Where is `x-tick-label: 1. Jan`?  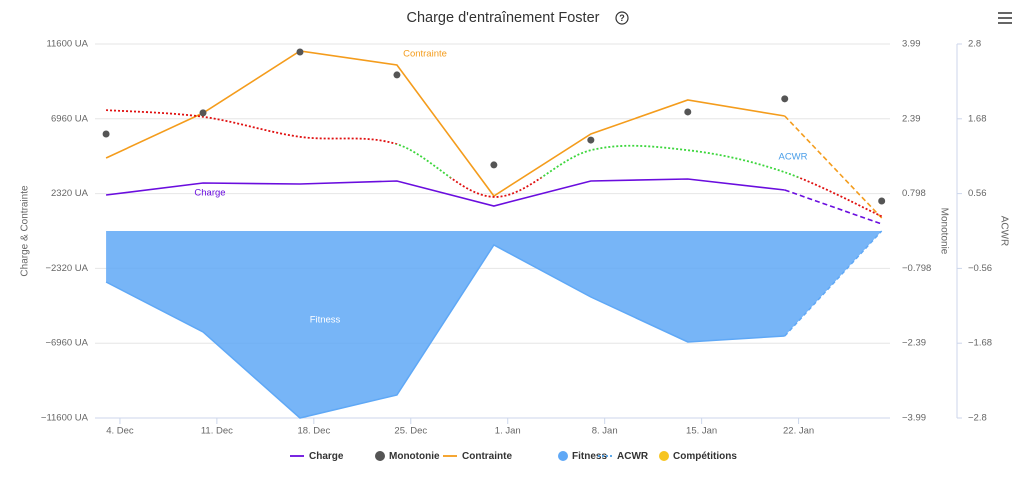
x-tick-label: 1. Jan is located at coordinates (508, 431).